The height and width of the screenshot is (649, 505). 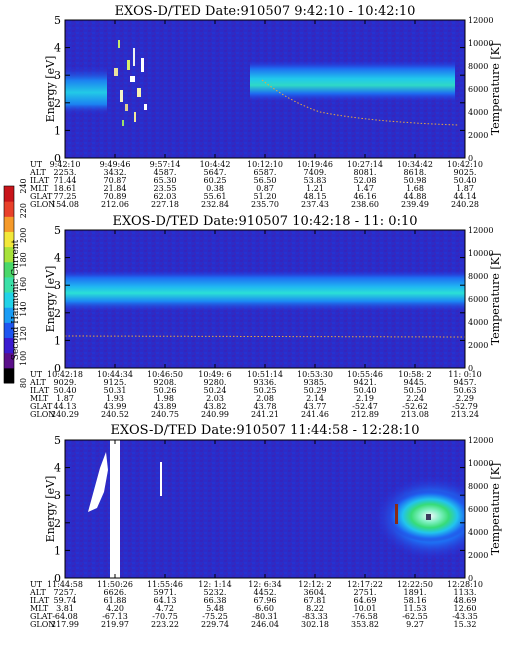 What do you see at coordinates (215, 624) in the screenshot?
I see `orbit-row-value: 229.74` at bounding box center [215, 624].